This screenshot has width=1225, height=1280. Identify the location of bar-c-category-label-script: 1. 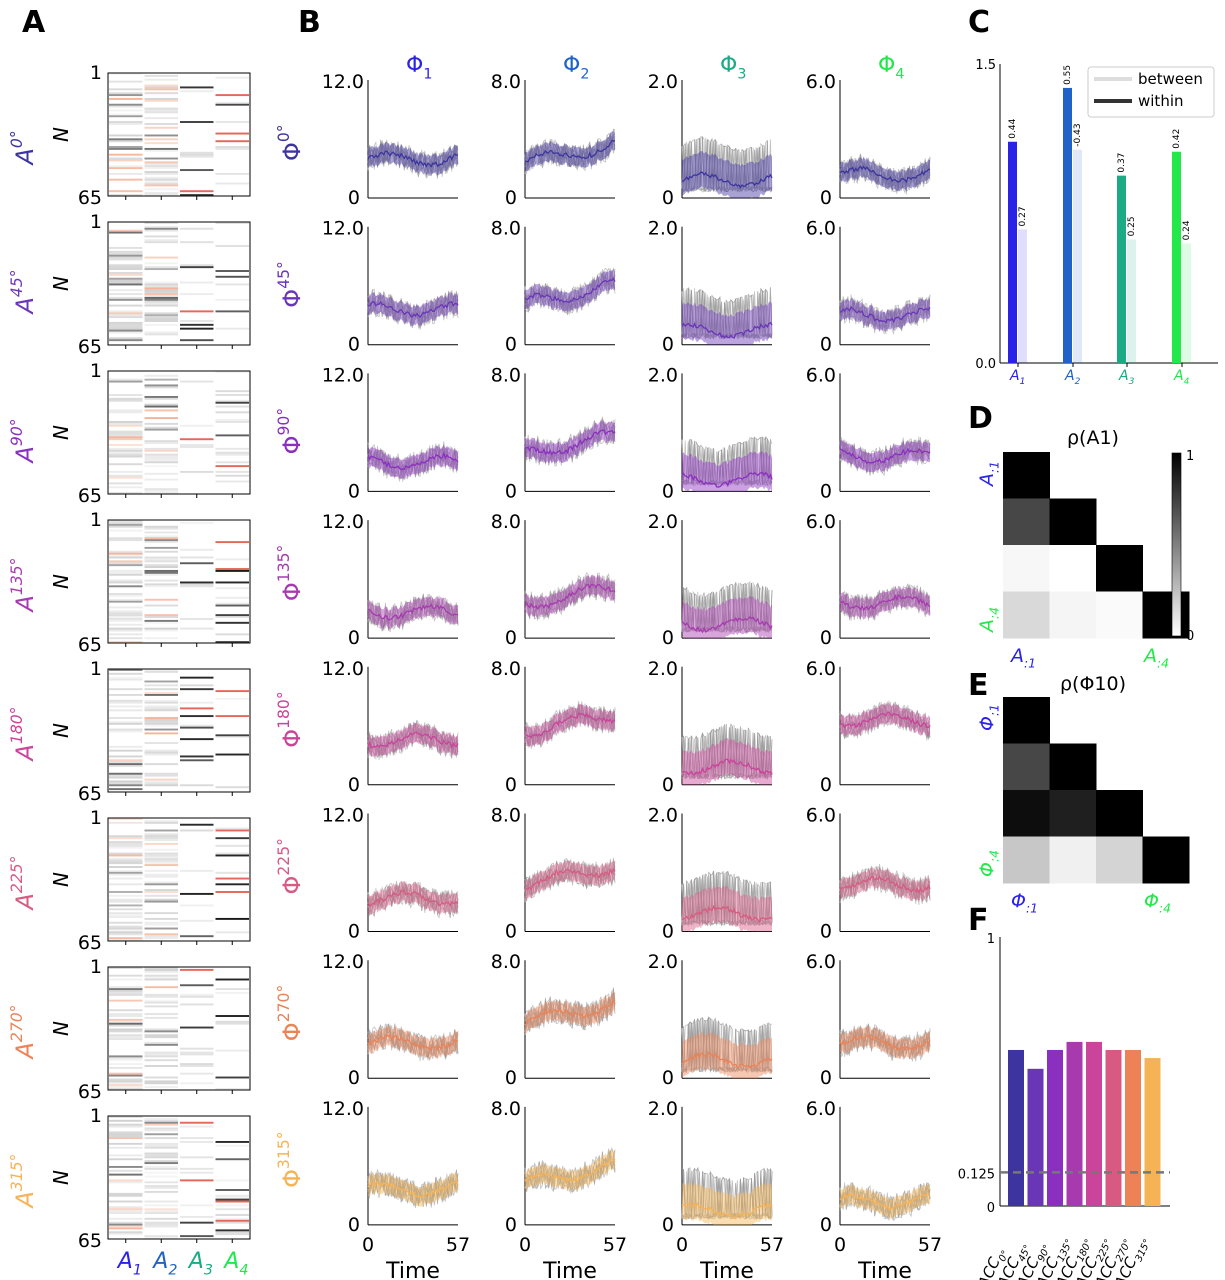
(1023, 382).